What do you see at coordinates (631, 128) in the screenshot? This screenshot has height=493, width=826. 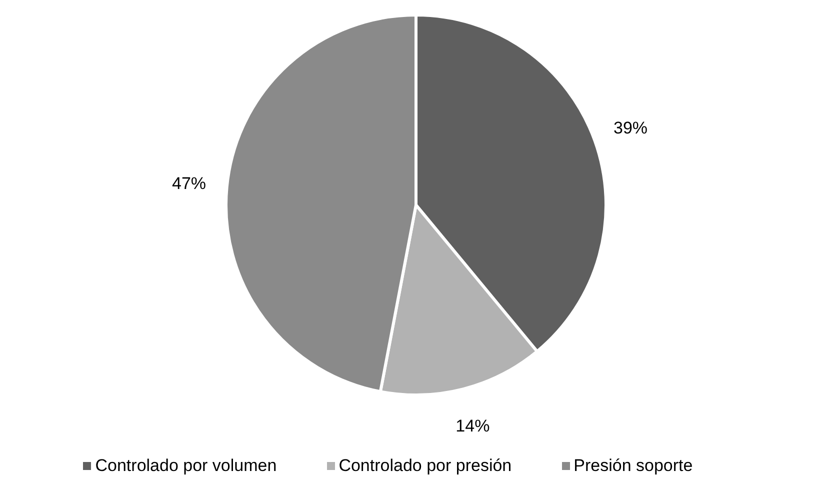 I see `data-label: 39%` at bounding box center [631, 128].